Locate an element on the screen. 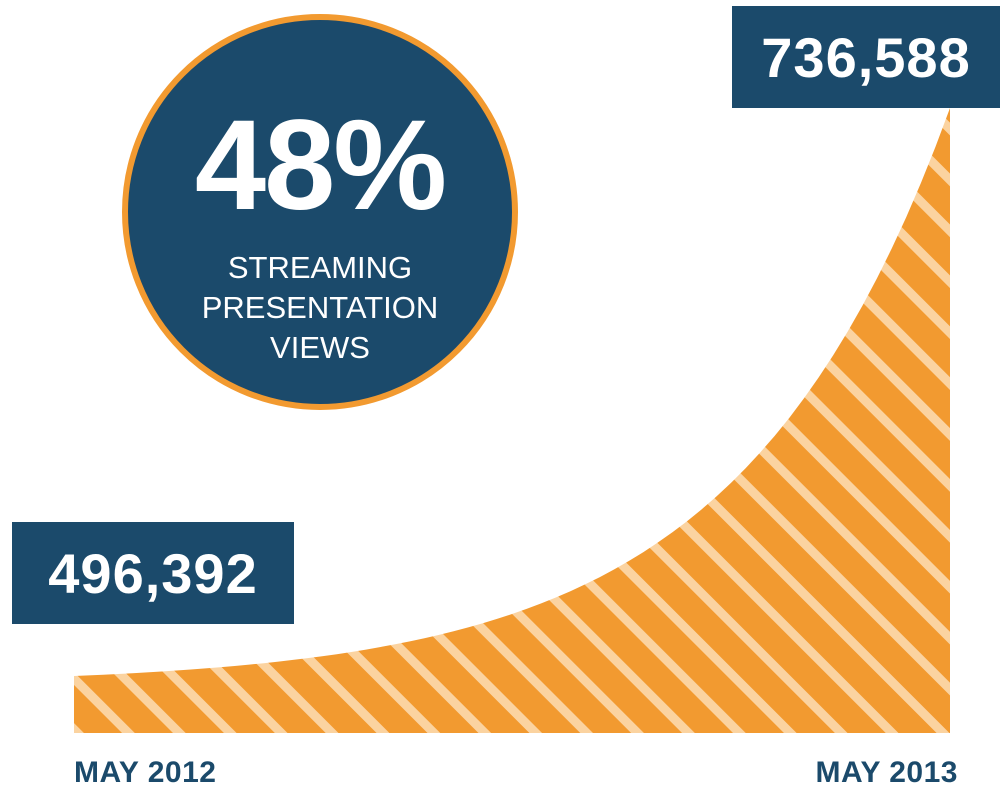  stat-caption-line: PRESENTATION is located at coordinates (320, 307).